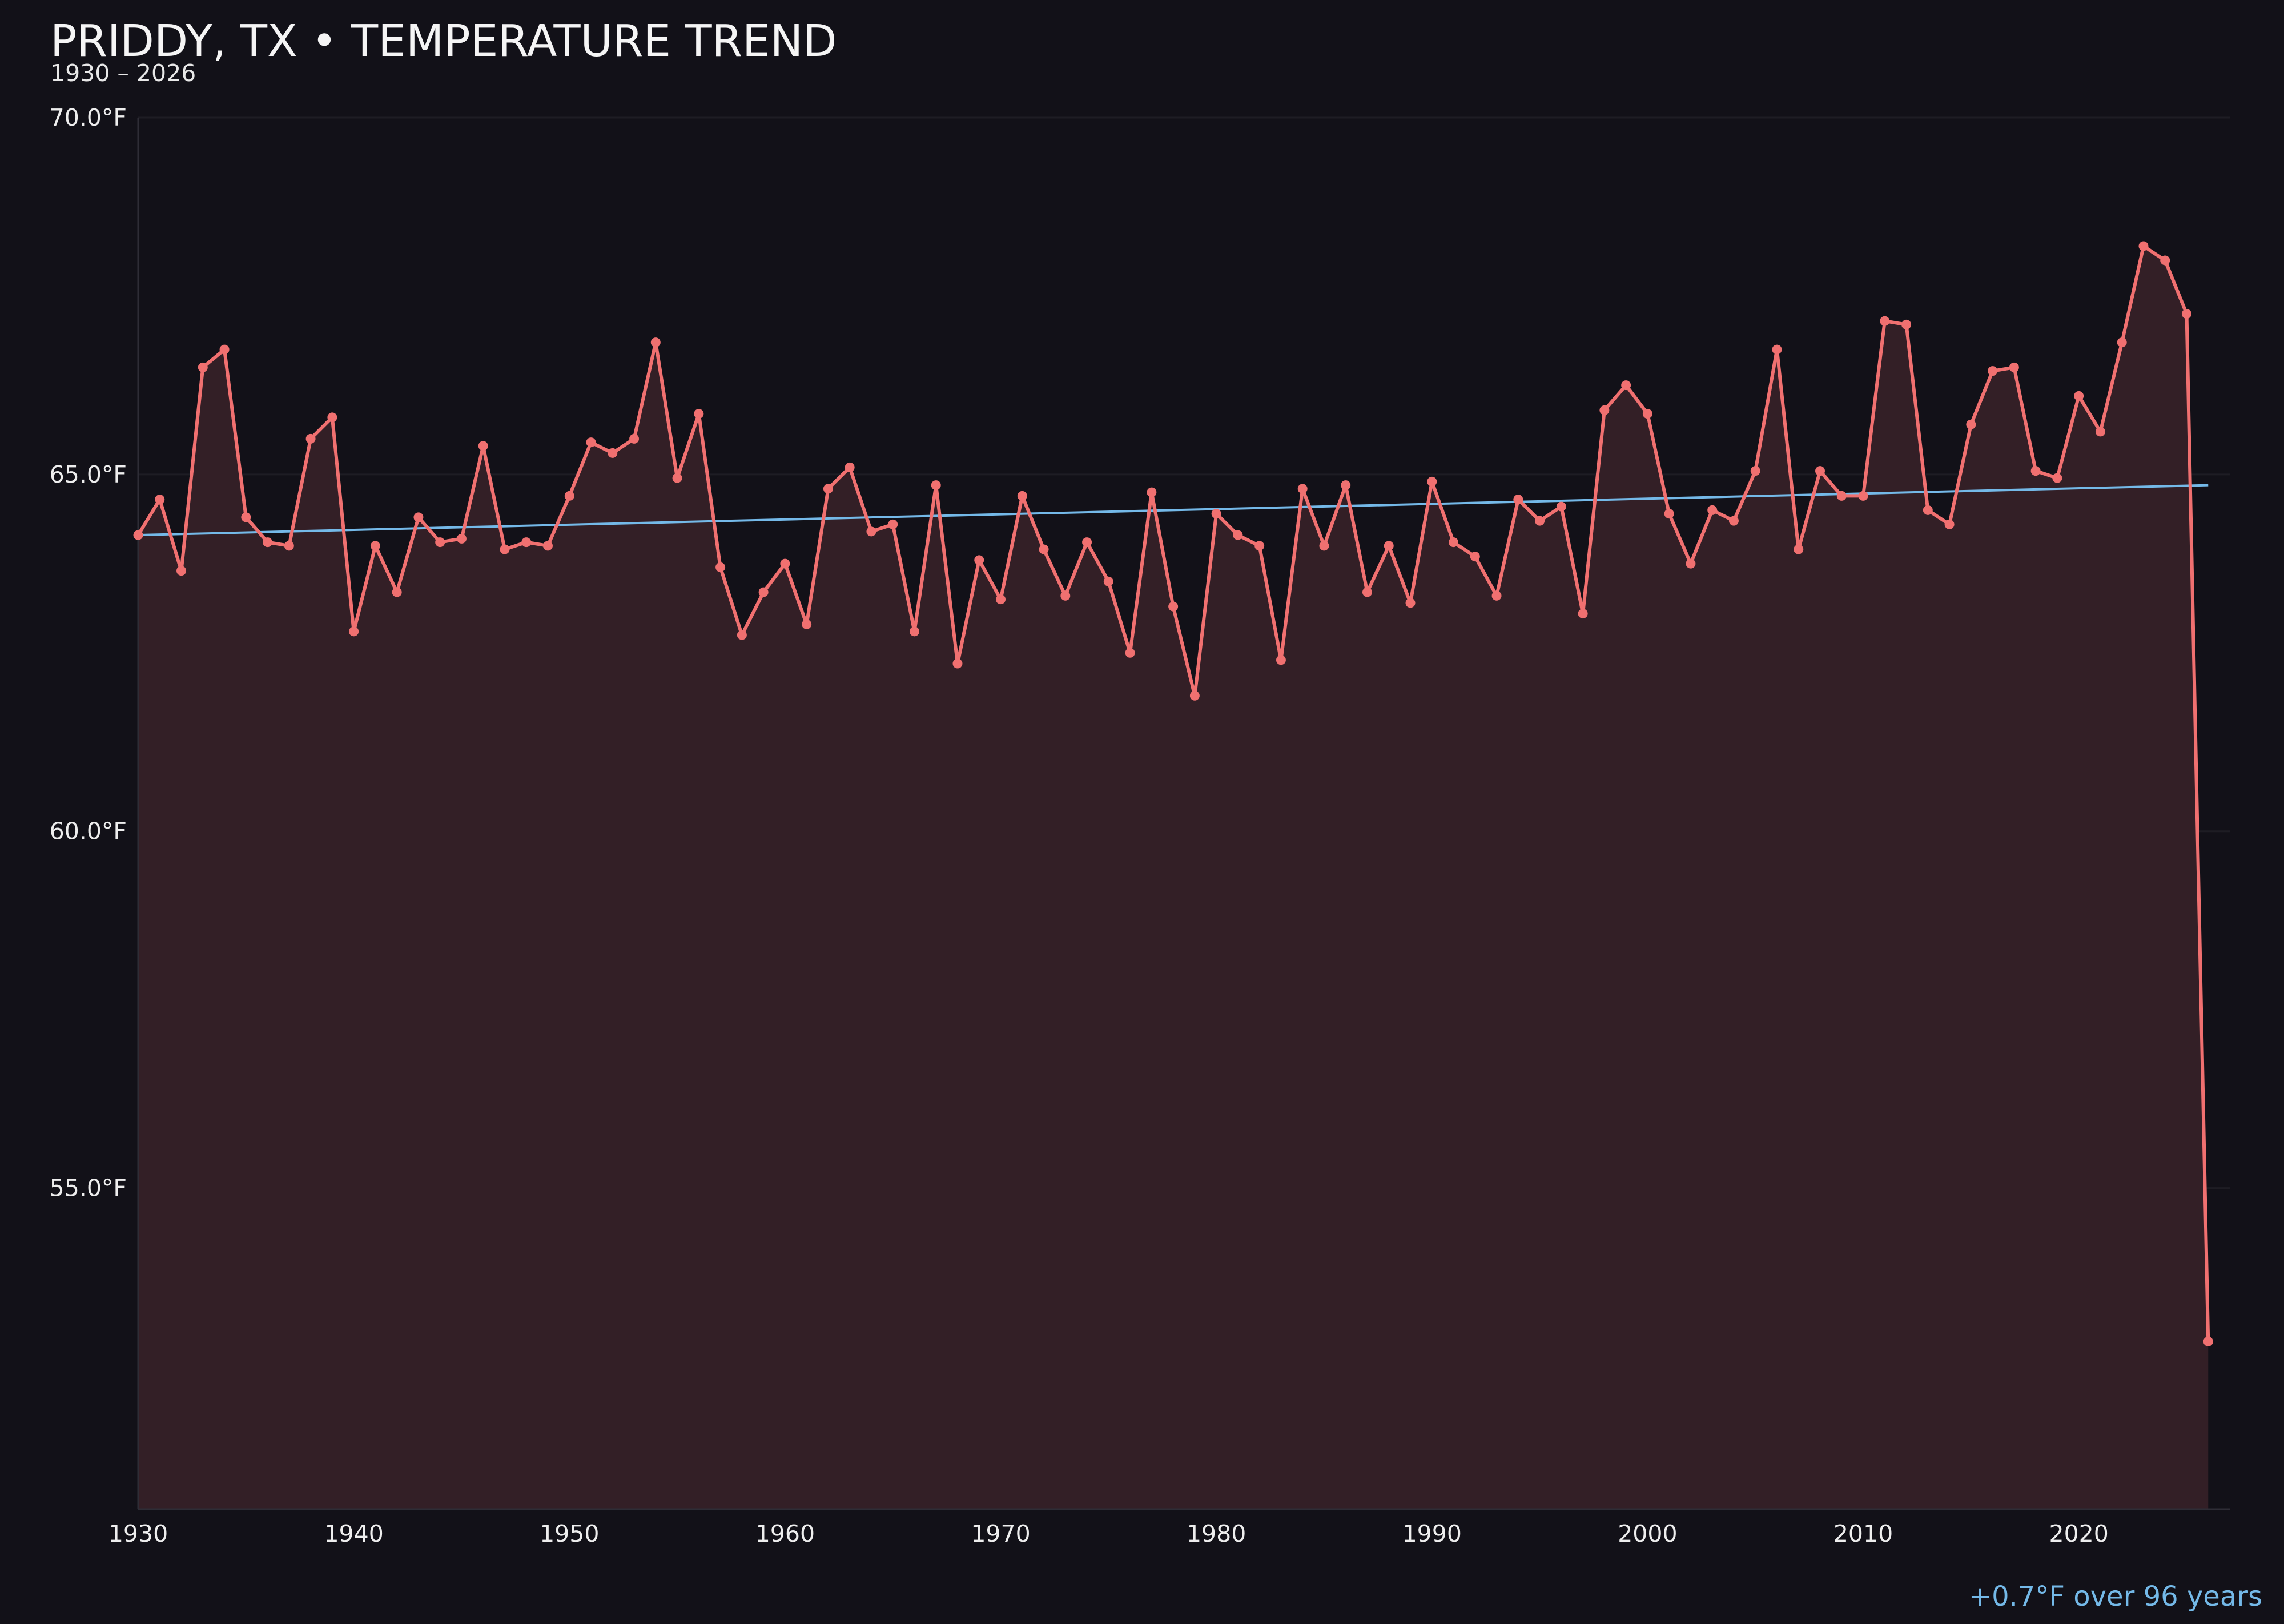  Describe the element at coordinates (1108, 1533) in the screenshot. I see `x-axis-ticks: 1930 1940 1950 1960 1970 1980 1990 2000 2010 2020` at that location.